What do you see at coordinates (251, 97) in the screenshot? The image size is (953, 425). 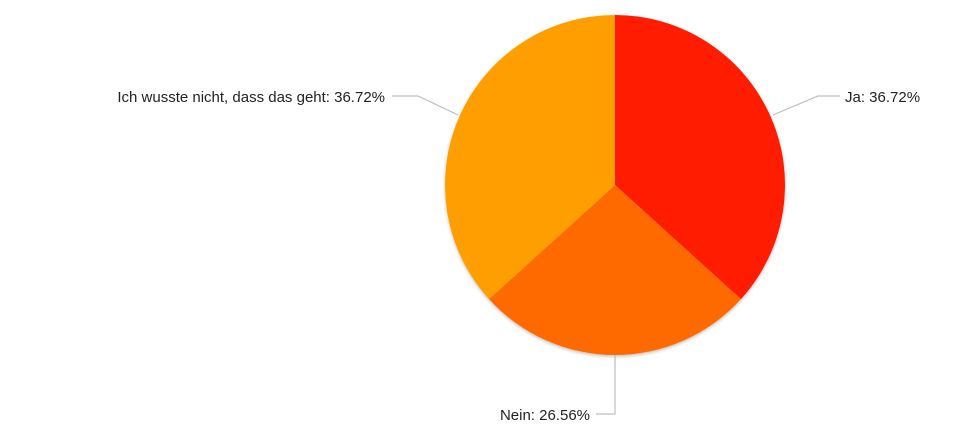 I see `slice-label-2: Ich wusste nicht, dass das geht: 36.72%` at bounding box center [251, 97].